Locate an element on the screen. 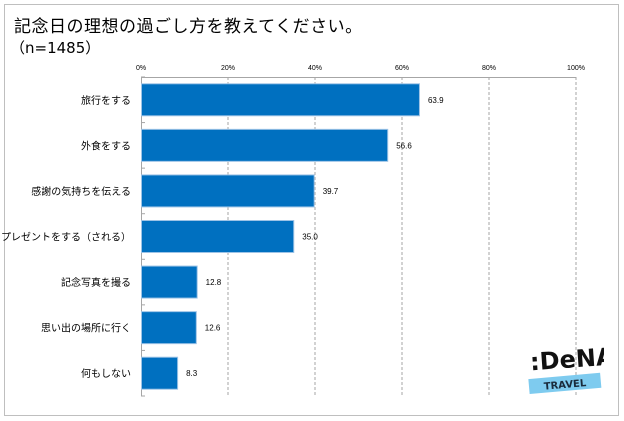 The width and height of the screenshot is (624, 421). category-label: プレゼントをする（される） is located at coordinates (66, 238).